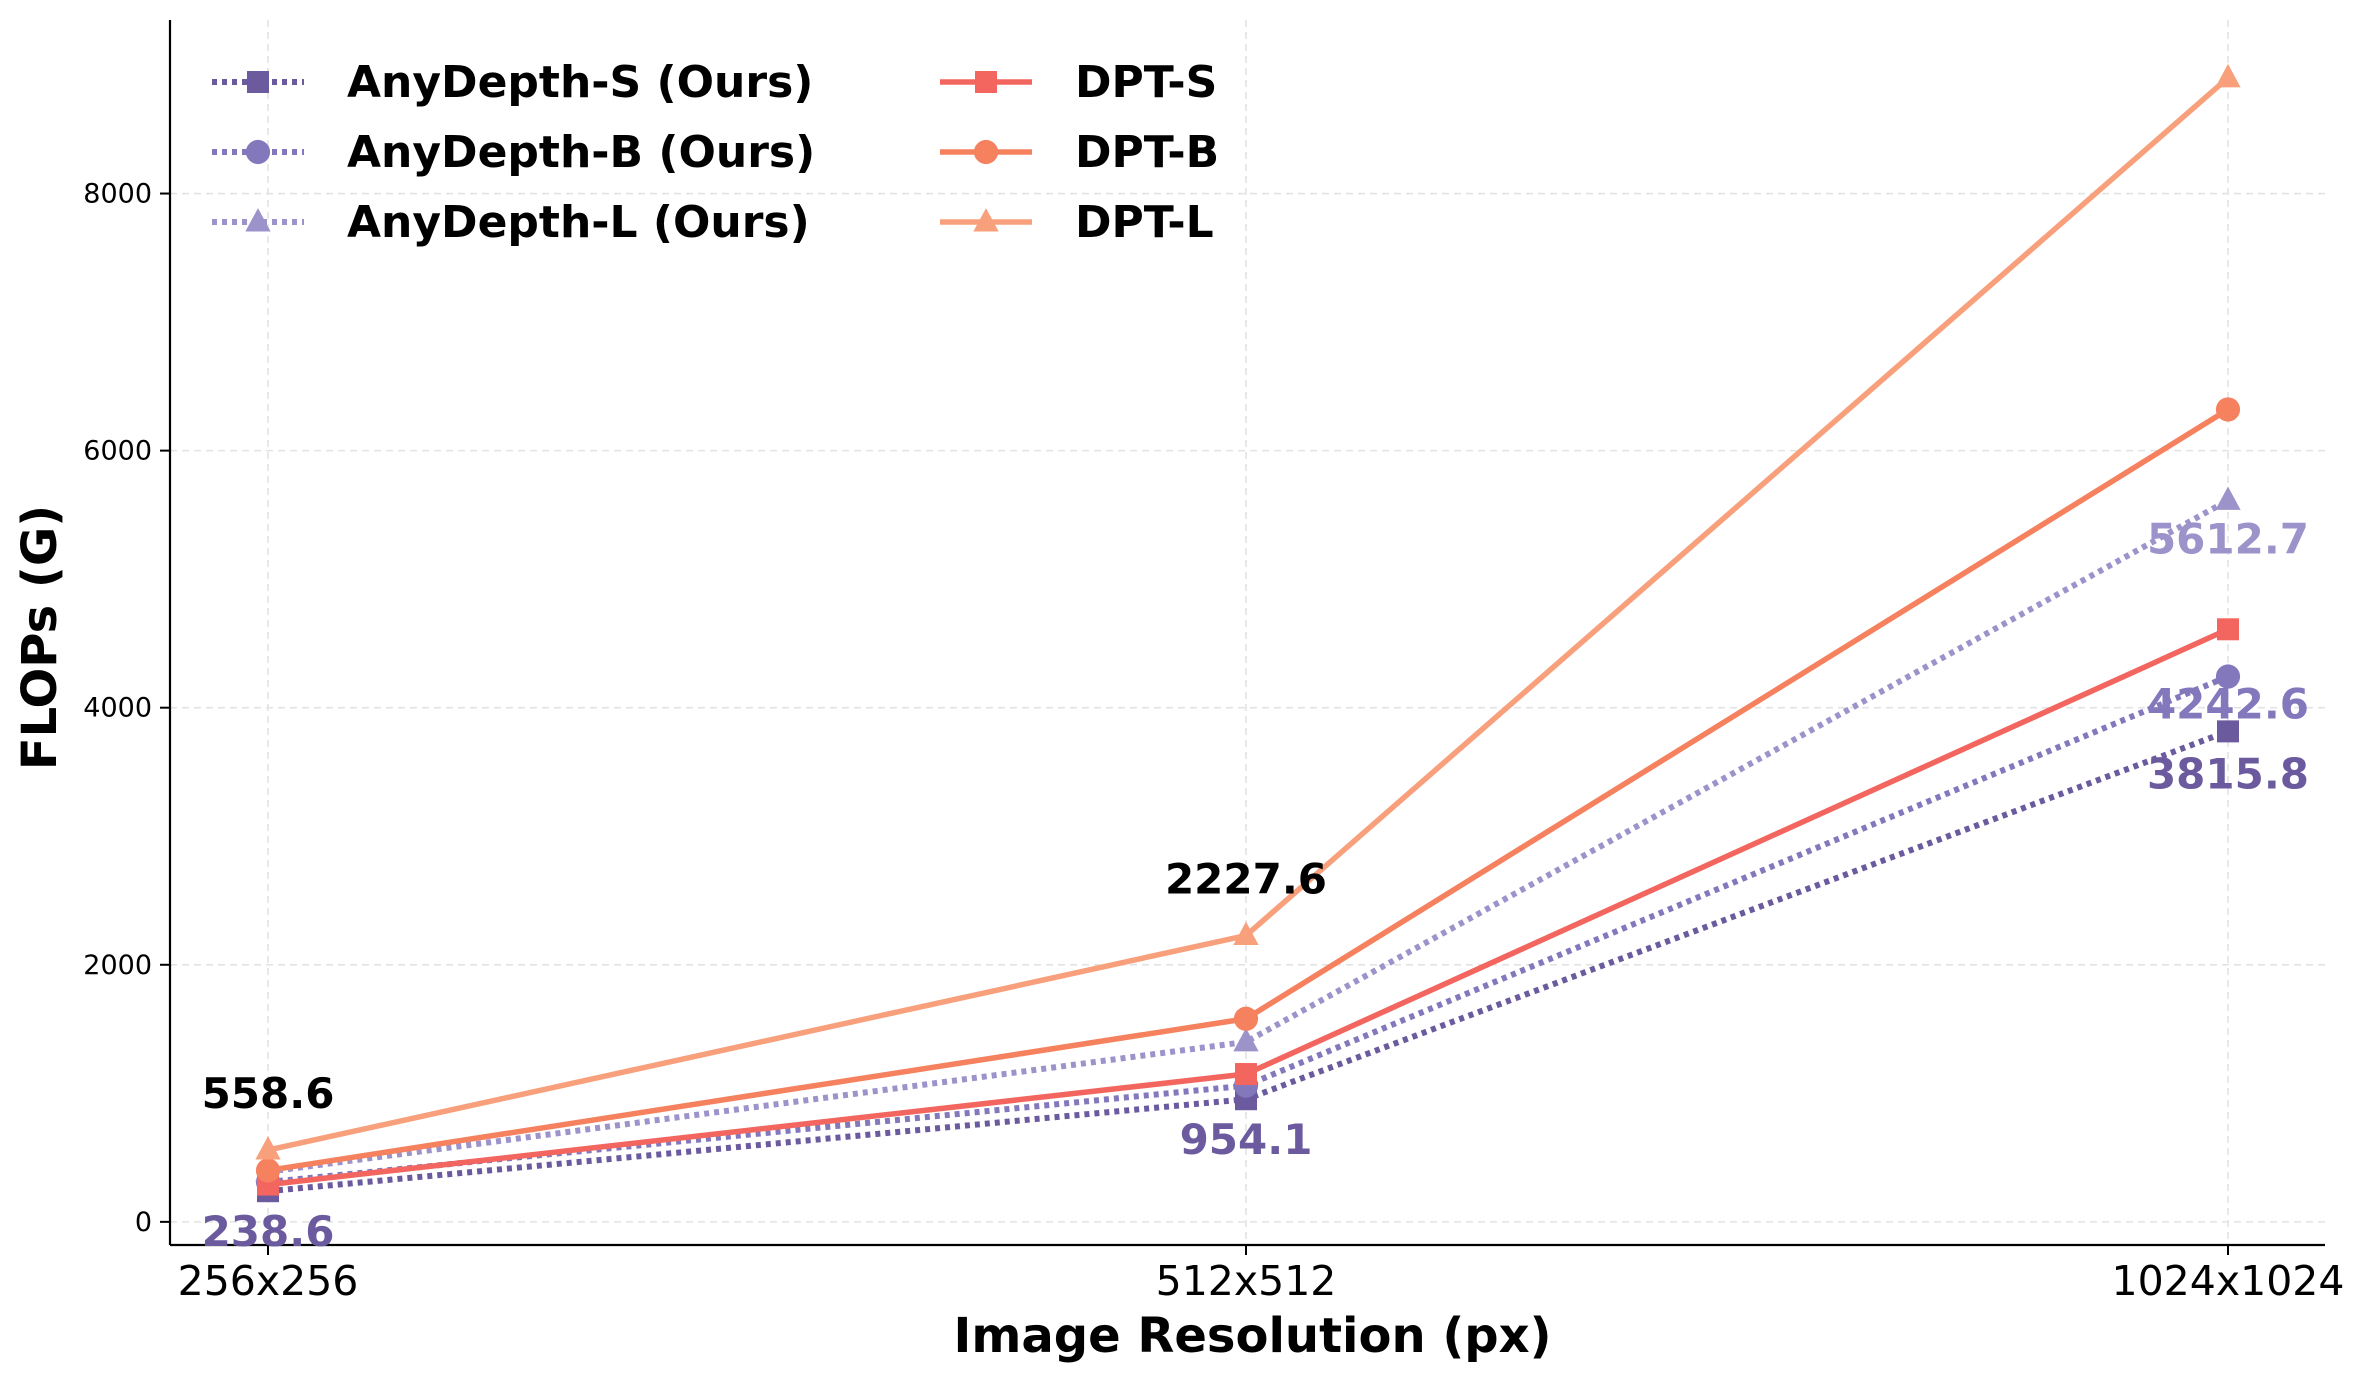 This screenshot has width=2368, height=1384. I want to click on legend-item: AnyDepth-L (Ours), so click(511, 222).